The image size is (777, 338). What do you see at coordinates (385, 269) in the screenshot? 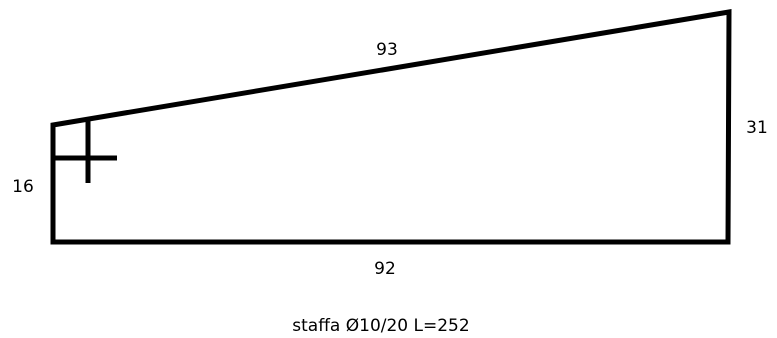
I see `dimension-label-bottom: 92` at bounding box center [385, 269].